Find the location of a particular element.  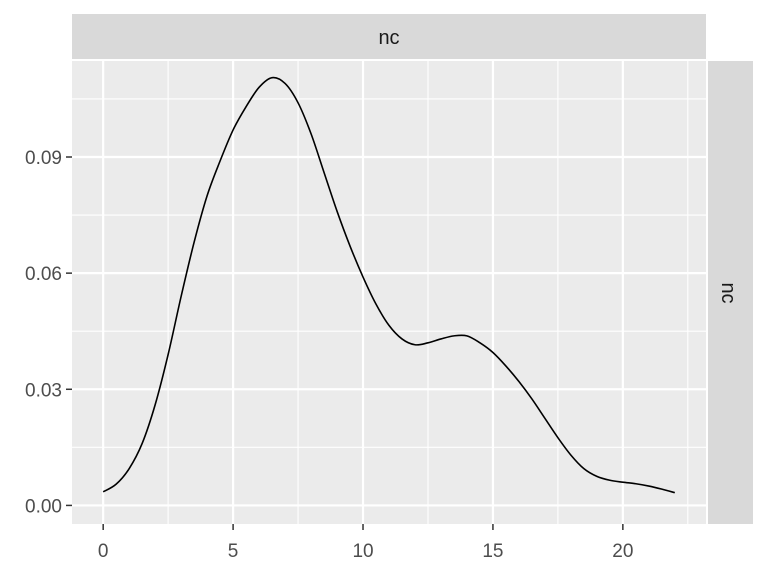

top-strip-label: nc is located at coordinates (388, 38).